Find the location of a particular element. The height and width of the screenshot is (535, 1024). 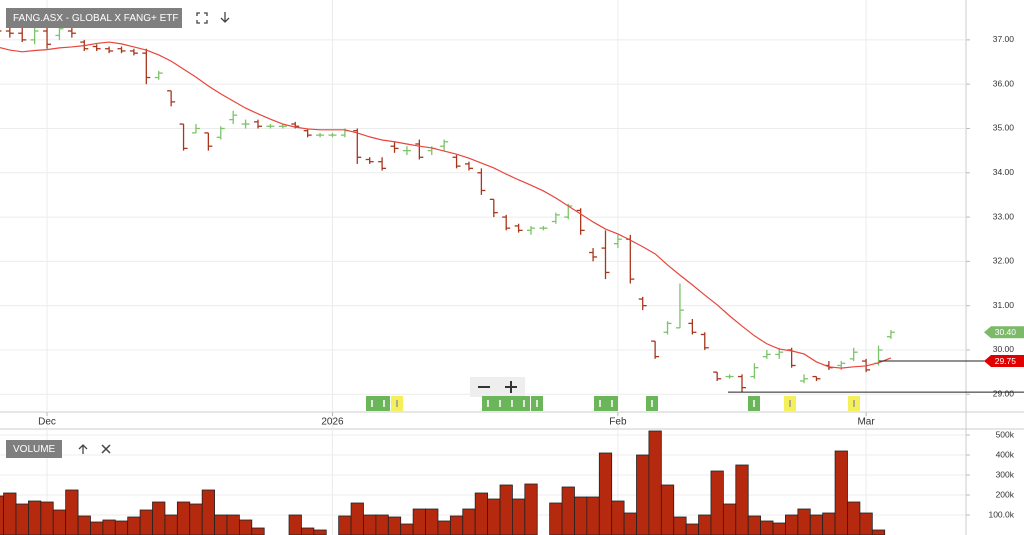

y-tick-label: 100.0k is located at coordinates (1001, 514).